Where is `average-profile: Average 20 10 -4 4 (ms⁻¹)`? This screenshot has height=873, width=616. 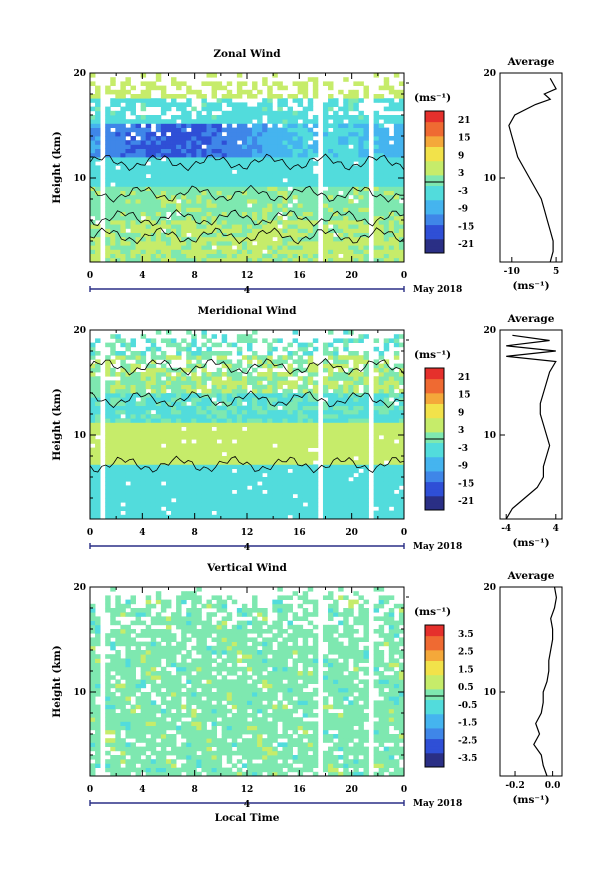
average-profile: Average 20 10 -4 4 (ms⁻¹) is located at coordinates (523, 431).